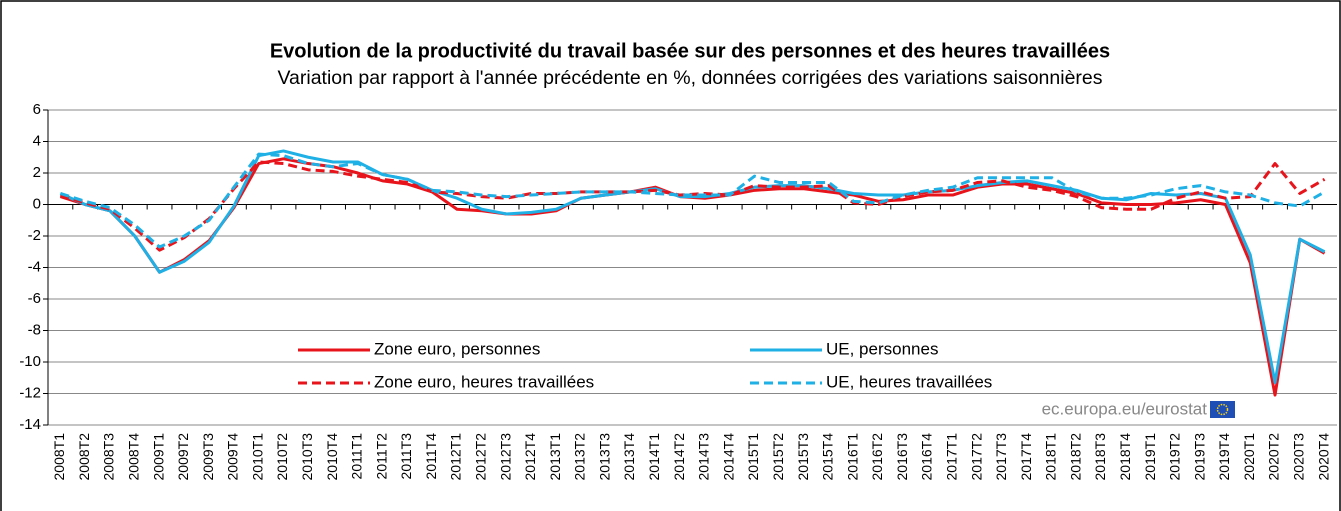  I want to click on x-tick-label: 2019T4, so click(1224, 457).